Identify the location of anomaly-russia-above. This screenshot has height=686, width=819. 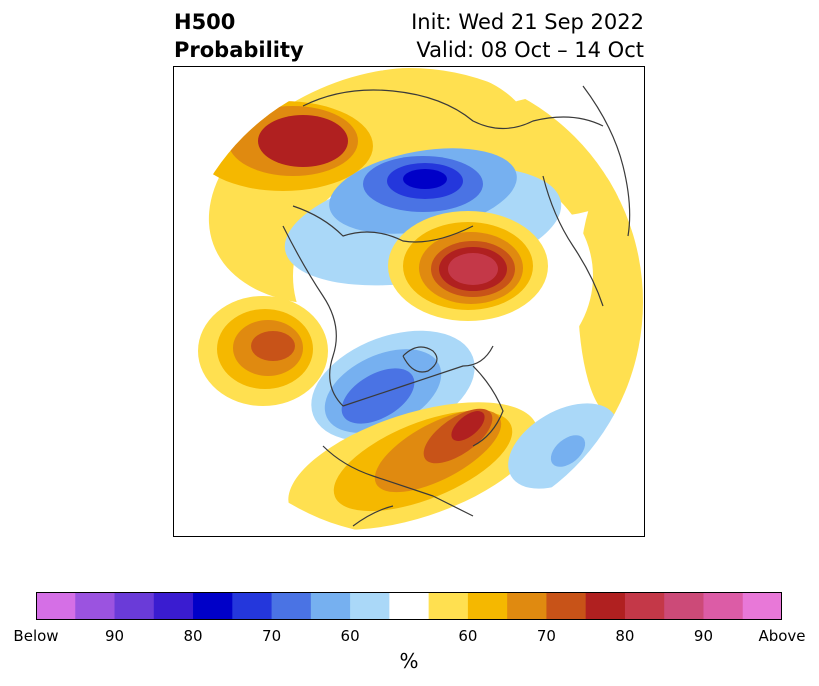
(283, 146).